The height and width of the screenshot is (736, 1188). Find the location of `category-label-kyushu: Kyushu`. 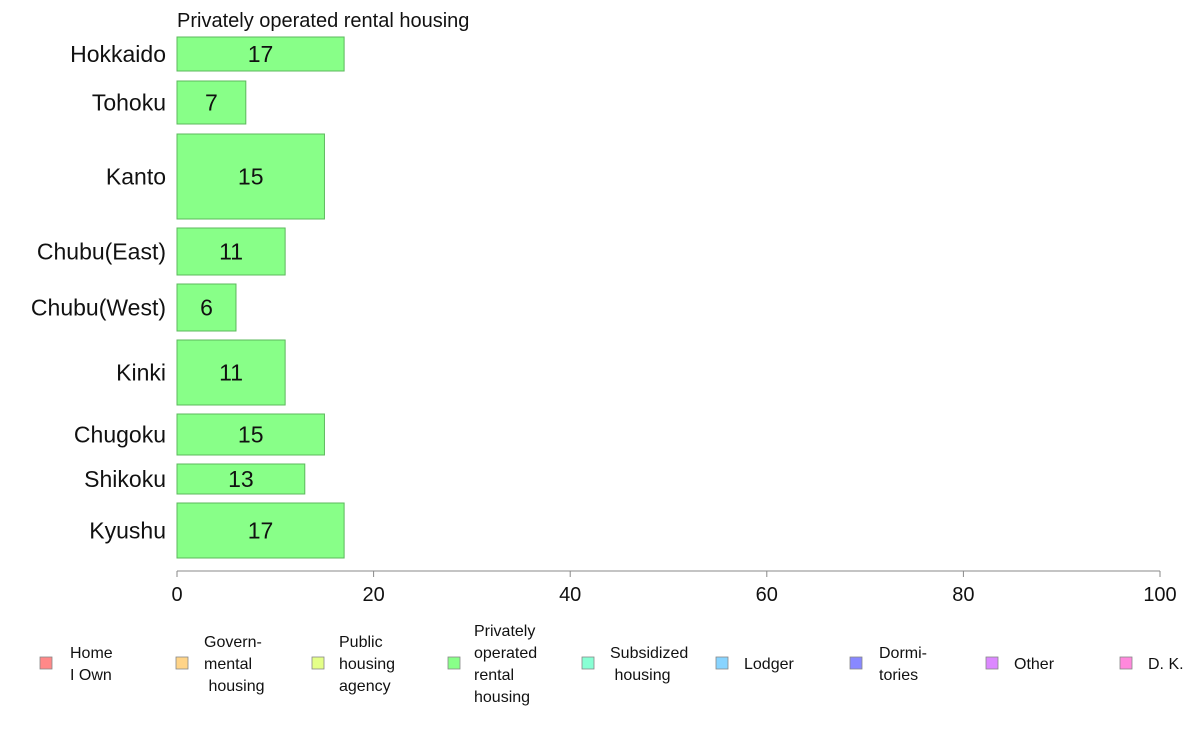

category-label-kyushu: Kyushu is located at coordinates (127, 531).